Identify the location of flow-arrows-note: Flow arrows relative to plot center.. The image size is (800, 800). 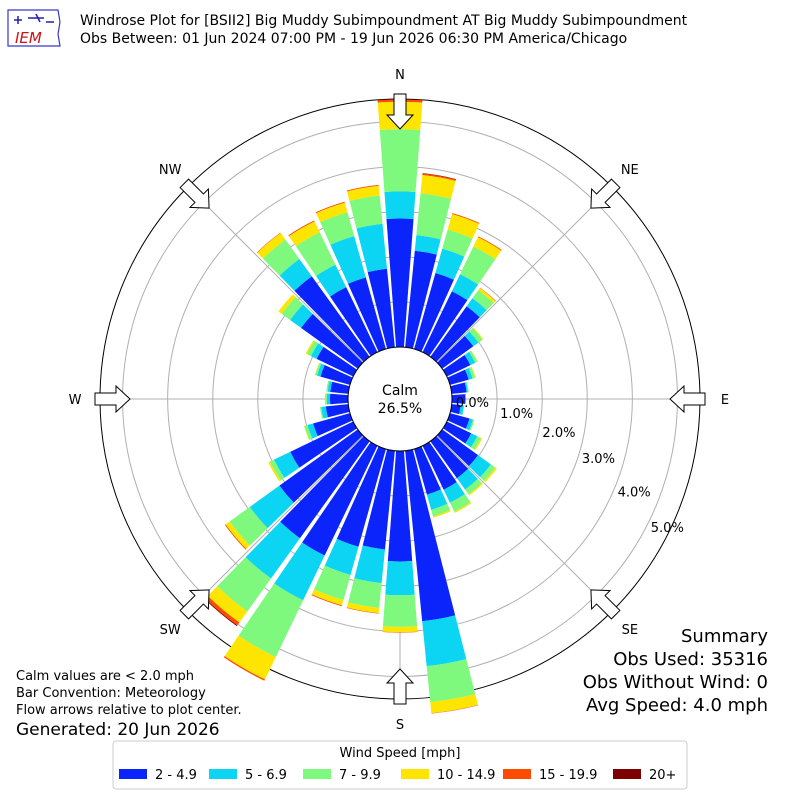
(129, 710).